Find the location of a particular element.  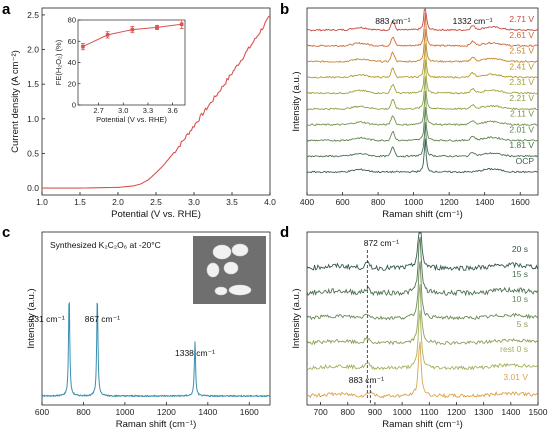

series-label: rest 0 s is located at coordinates (514, 349).